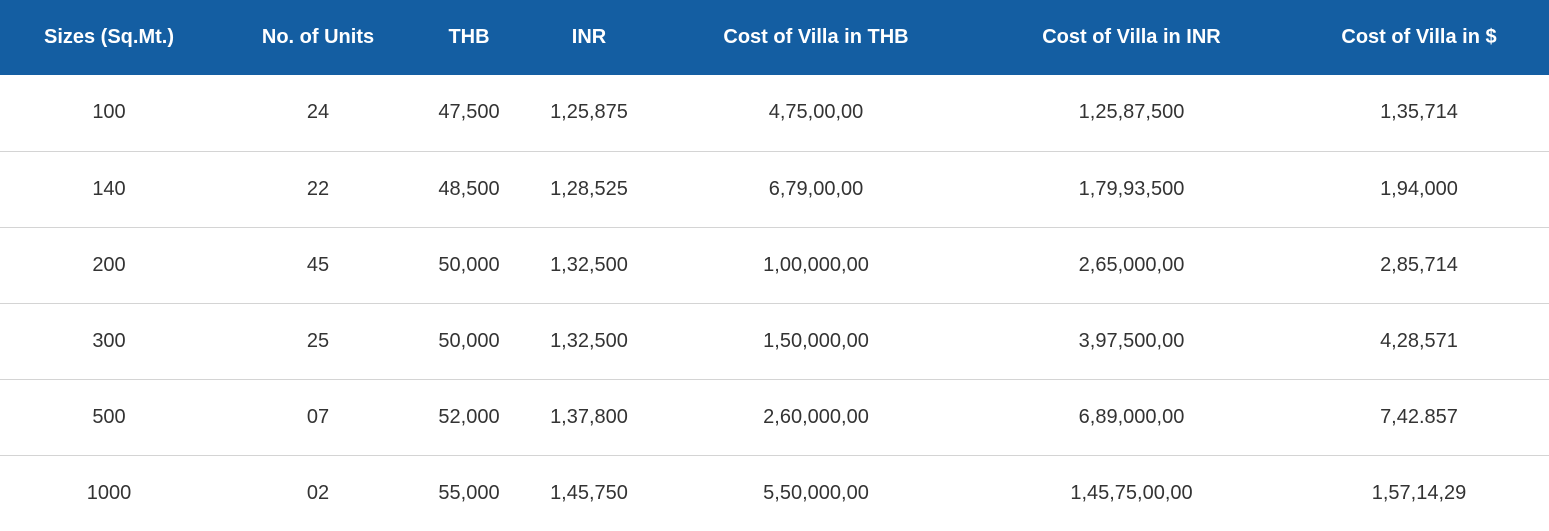 This screenshot has width=1549, height=531. I want to click on header-cost-inr: Cost of Villa in INR, so click(1131, 37).